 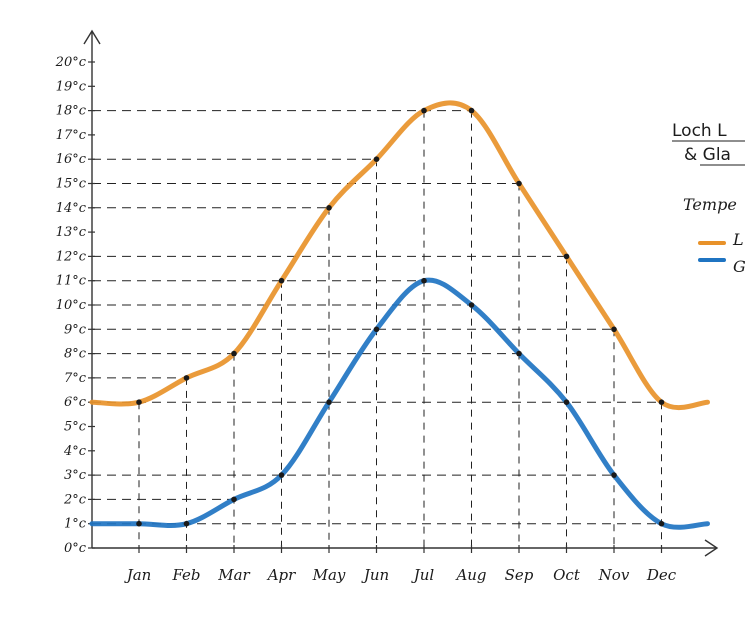 What do you see at coordinates (470, 575) in the screenshot?
I see `x-tick-label: Aug` at bounding box center [470, 575].